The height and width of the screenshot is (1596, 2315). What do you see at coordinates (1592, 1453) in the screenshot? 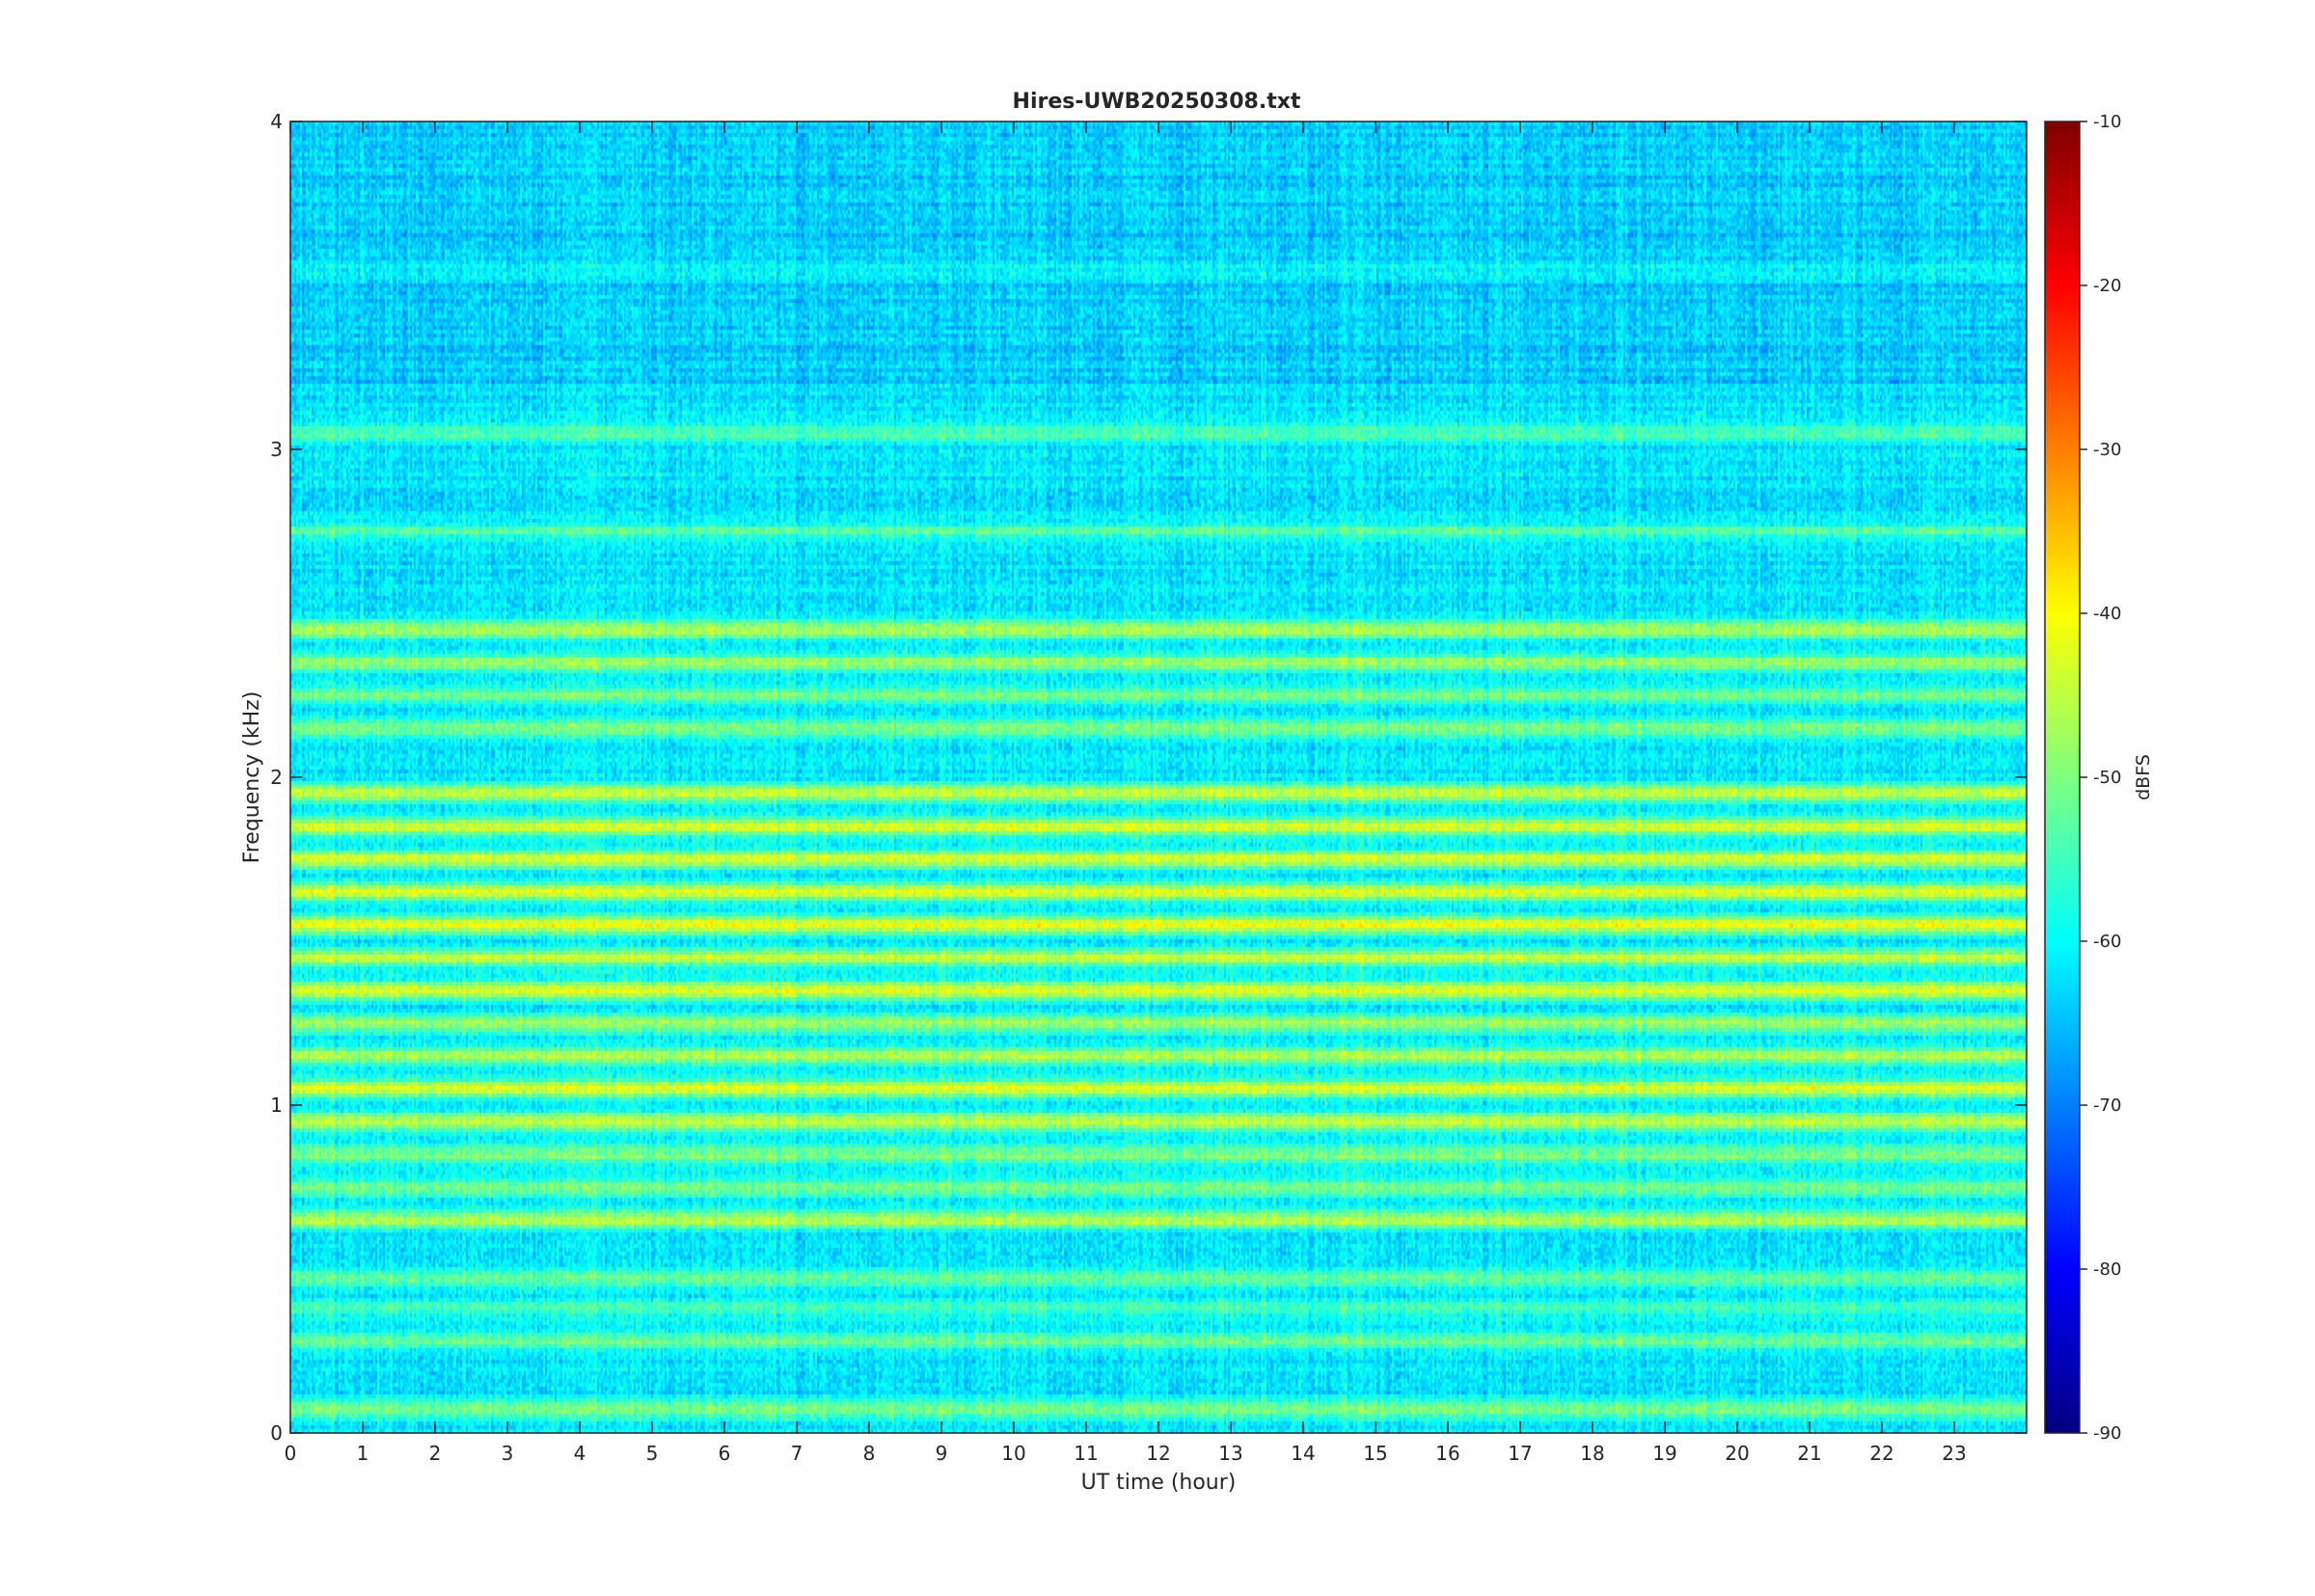
I see `x-tick-label: 18` at bounding box center [1592, 1453].